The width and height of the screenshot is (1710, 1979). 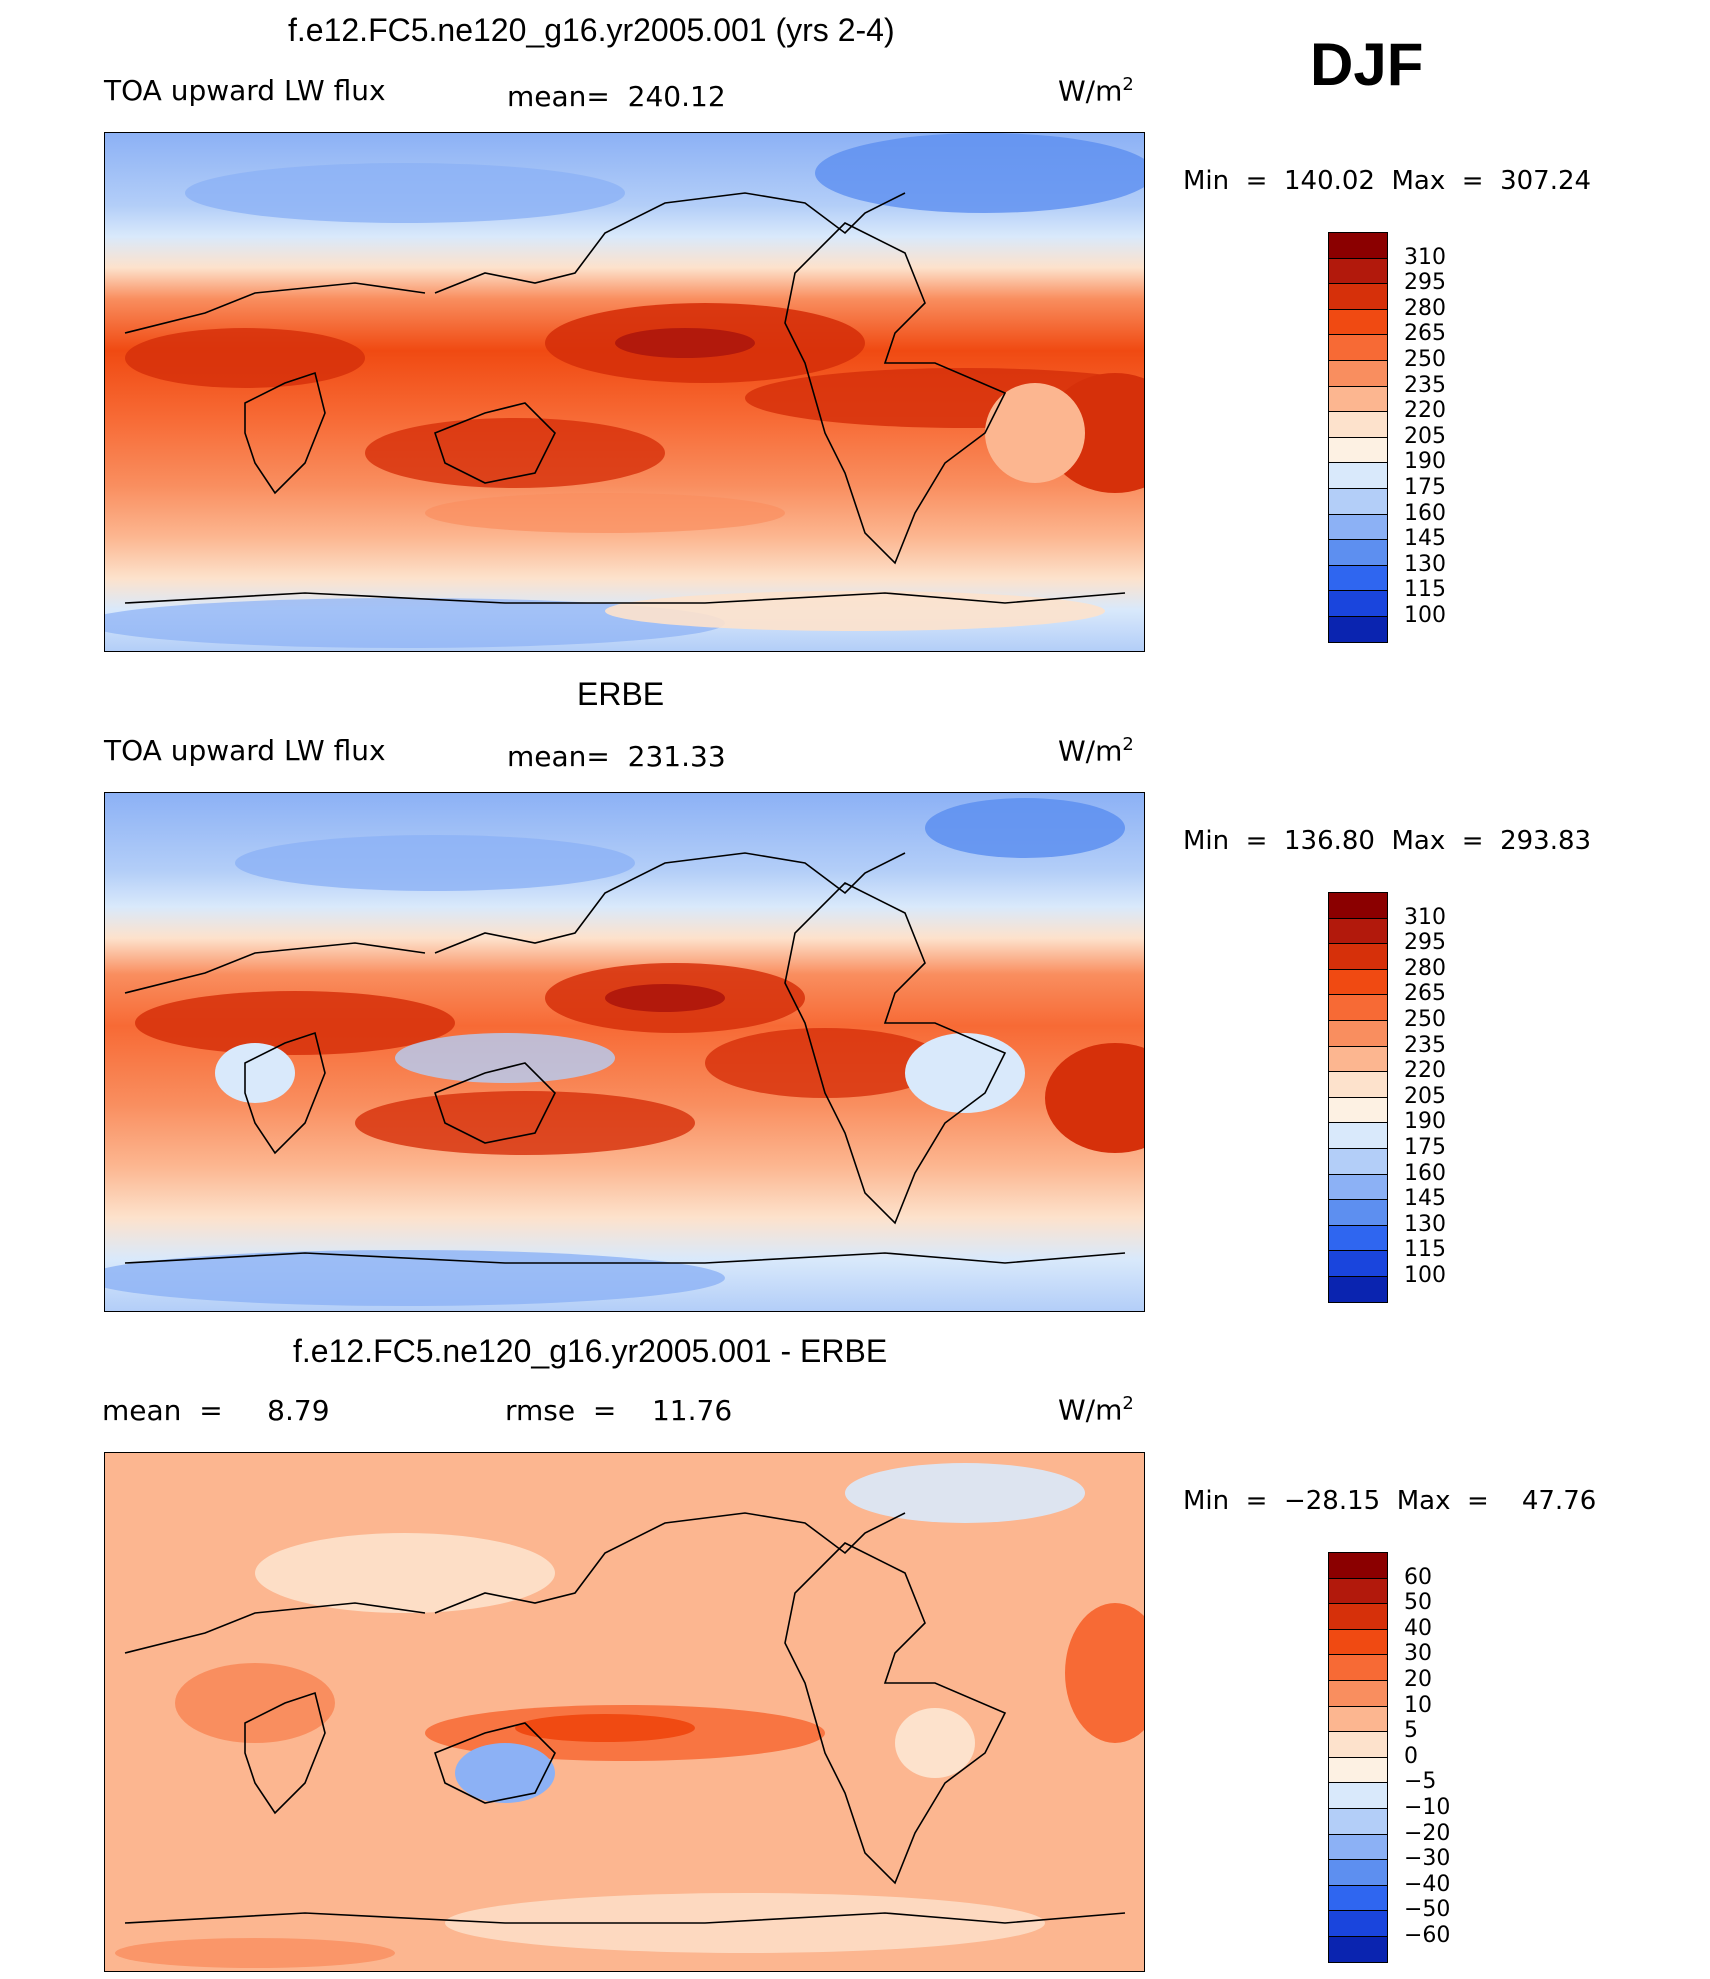 What do you see at coordinates (245, 750) in the screenshot?
I see `panel2-variable: TOA upward LW flux` at bounding box center [245, 750].